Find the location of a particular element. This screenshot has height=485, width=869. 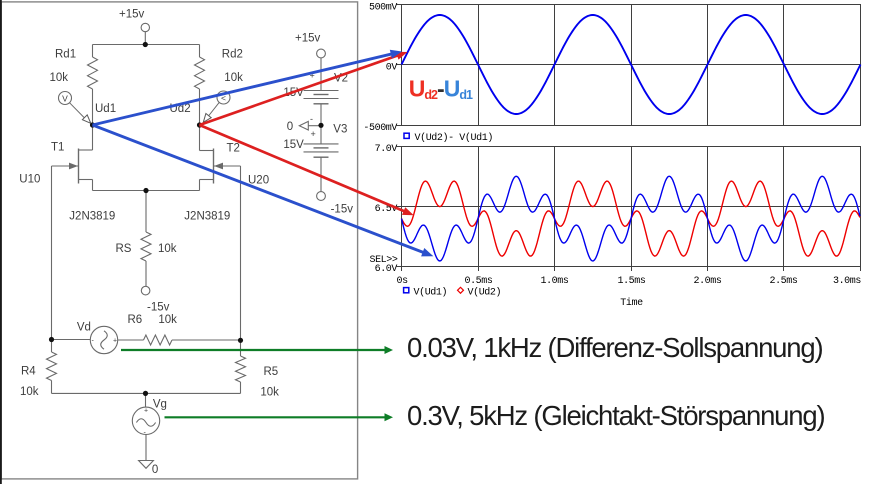

svg-text: U20 is located at coordinates (258, 181).